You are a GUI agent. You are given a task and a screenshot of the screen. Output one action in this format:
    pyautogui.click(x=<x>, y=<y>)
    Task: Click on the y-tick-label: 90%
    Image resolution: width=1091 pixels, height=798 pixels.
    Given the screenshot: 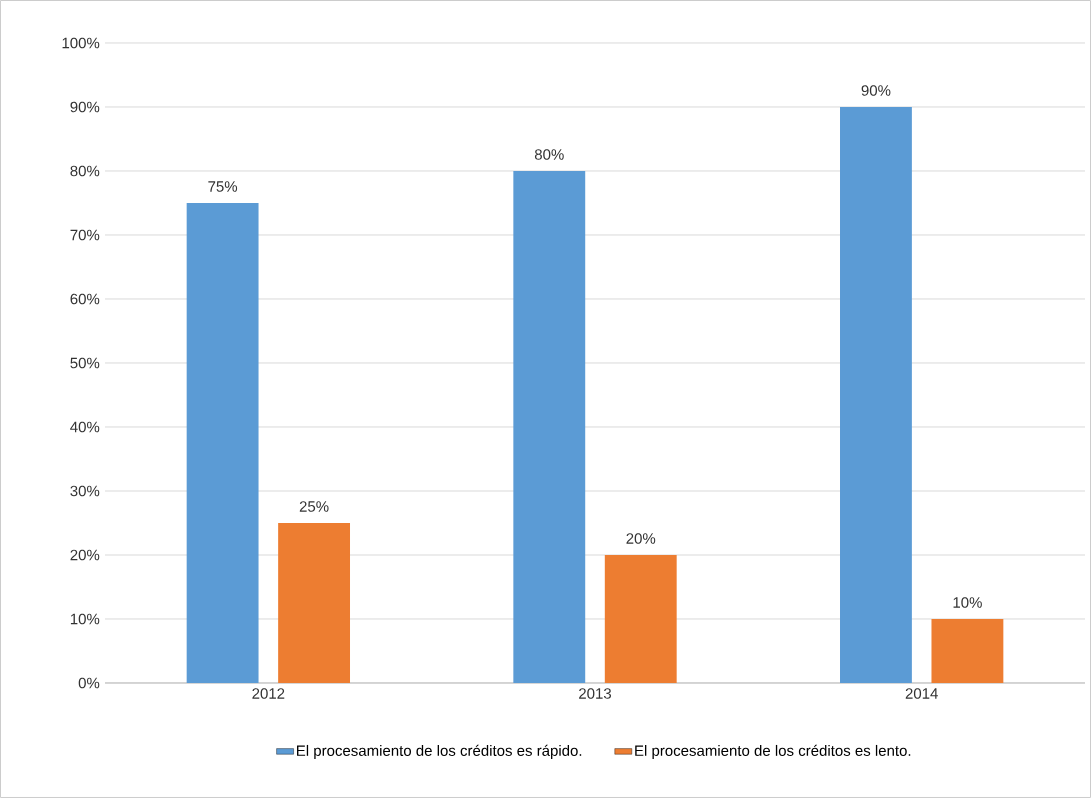 What is the action you would take?
    pyautogui.click(x=85, y=107)
    